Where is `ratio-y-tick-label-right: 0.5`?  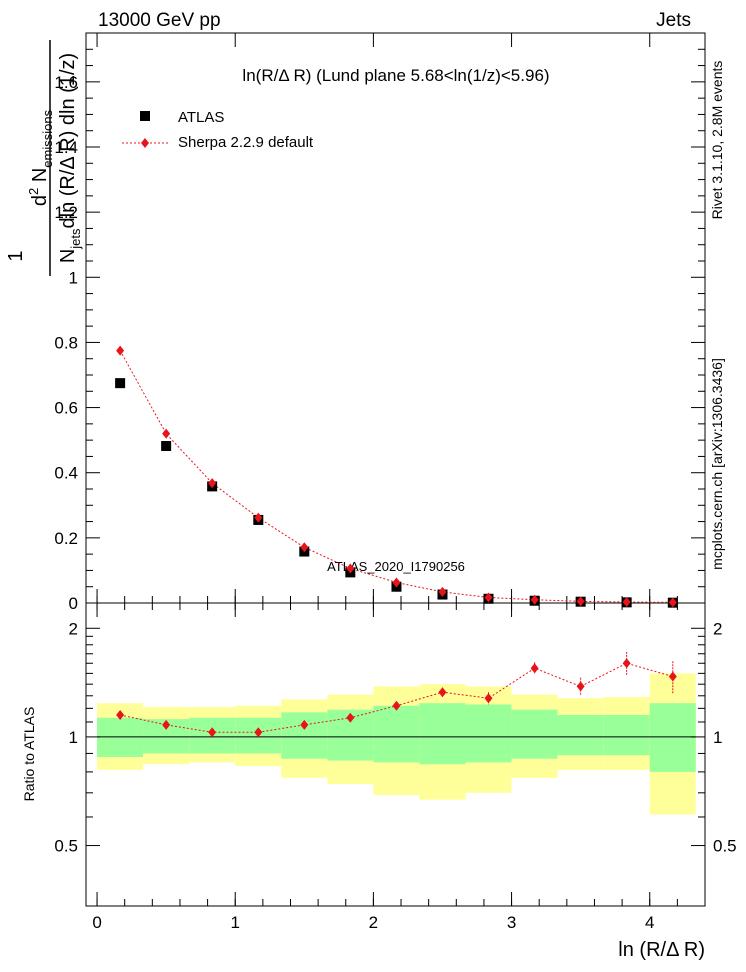
ratio-y-tick-label-right: 0.5 is located at coordinates (725, 846).